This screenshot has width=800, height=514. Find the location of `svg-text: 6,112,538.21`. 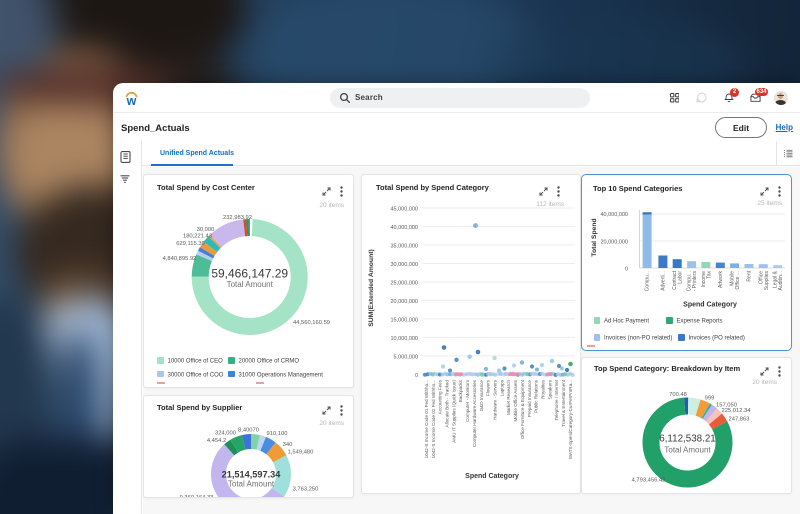

svg-text: 6,112,538.21 is located at coordinates (687, 439).